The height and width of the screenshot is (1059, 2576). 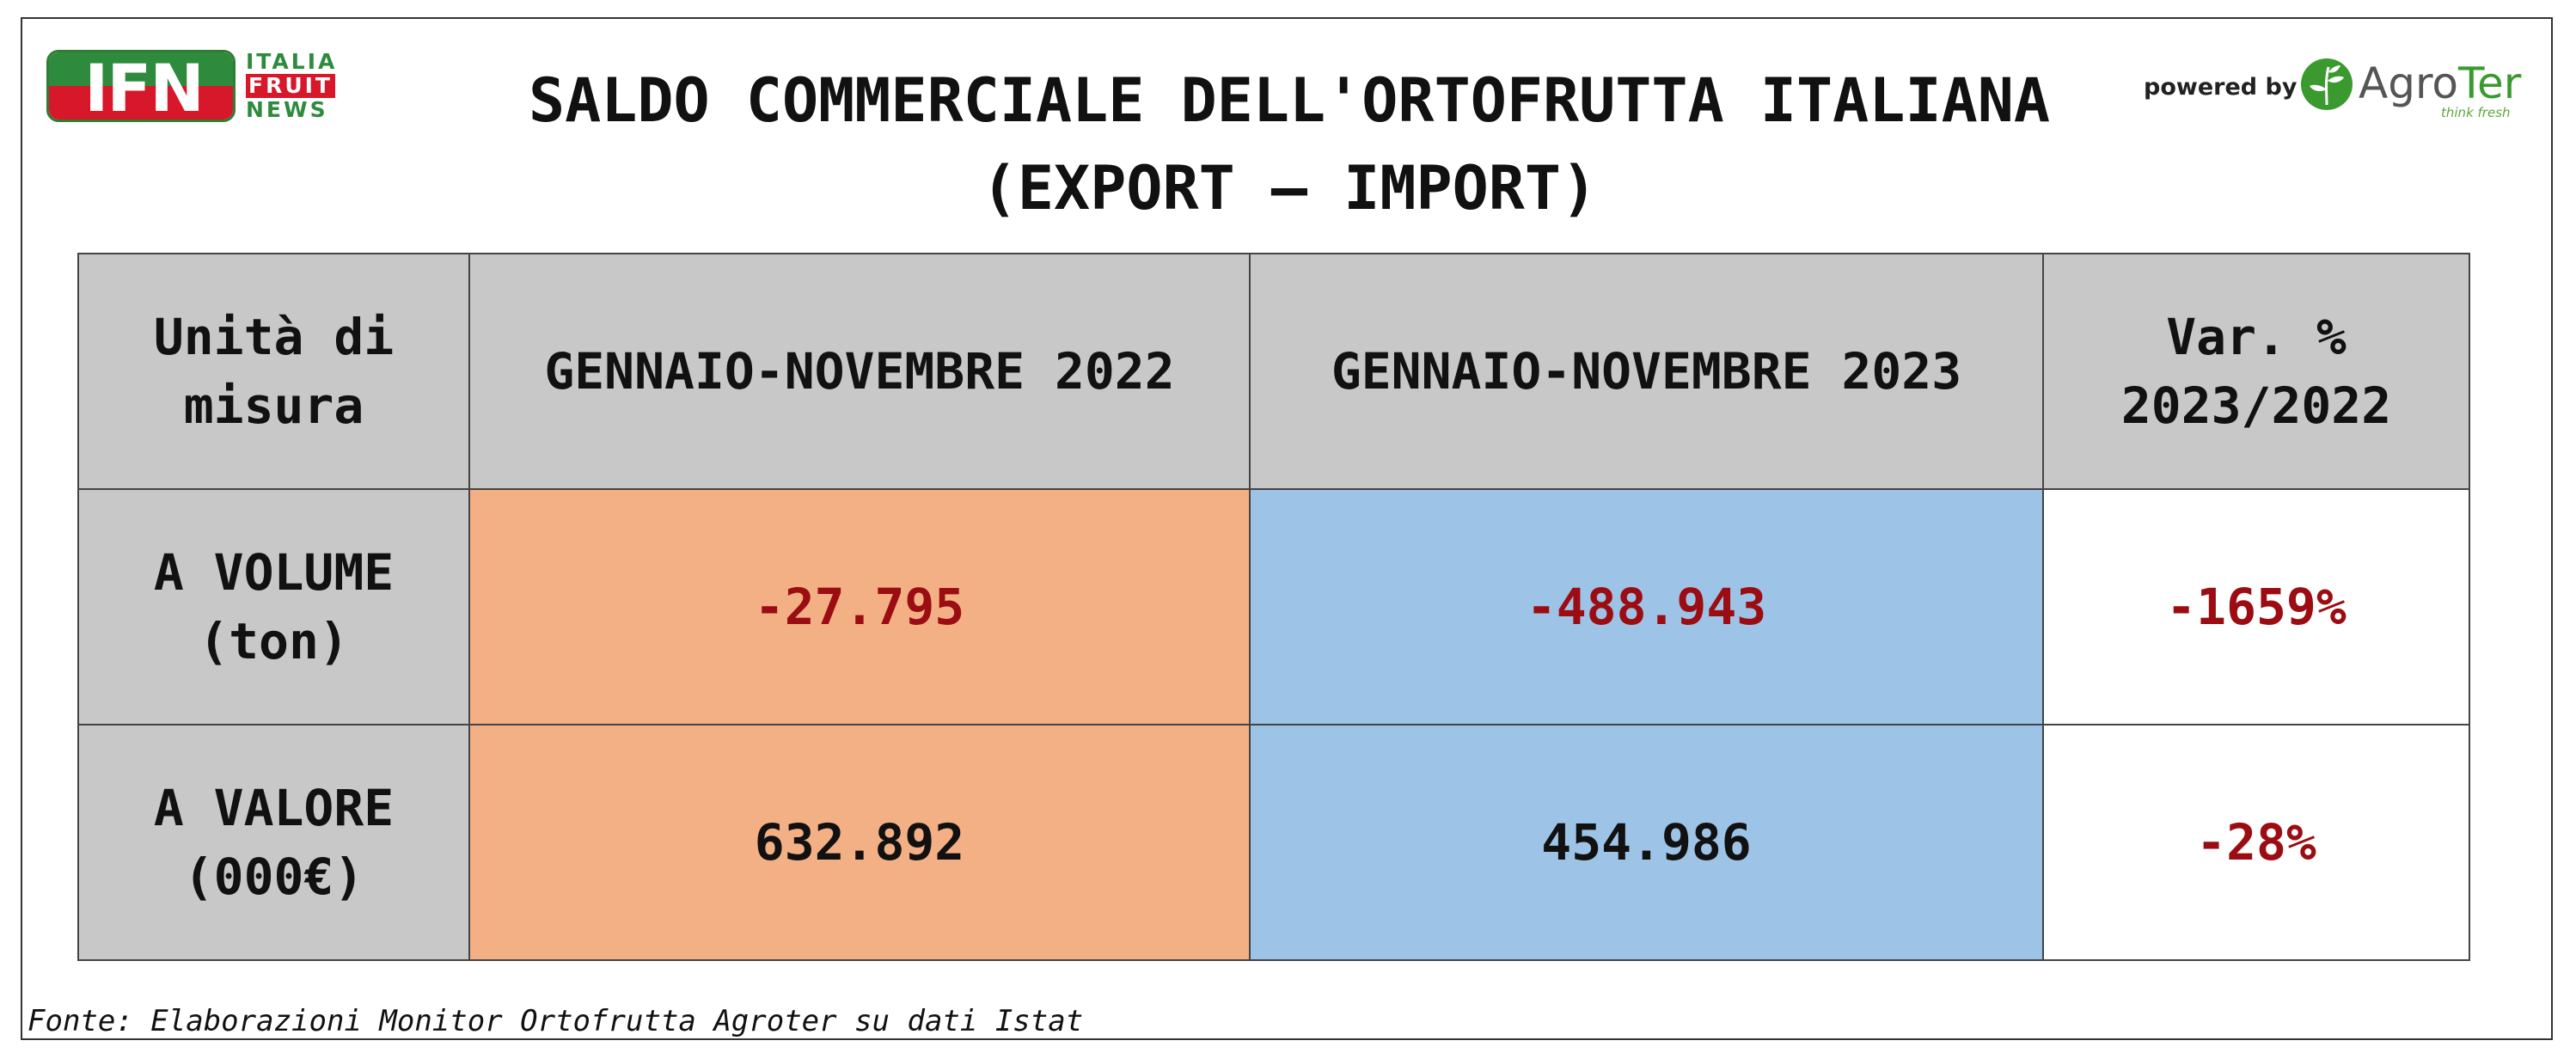 What do you see at coordinates (2256, 842) in the screenshot?
I see `cell-value-variation: -28%` at bounding box center [2256, 842].